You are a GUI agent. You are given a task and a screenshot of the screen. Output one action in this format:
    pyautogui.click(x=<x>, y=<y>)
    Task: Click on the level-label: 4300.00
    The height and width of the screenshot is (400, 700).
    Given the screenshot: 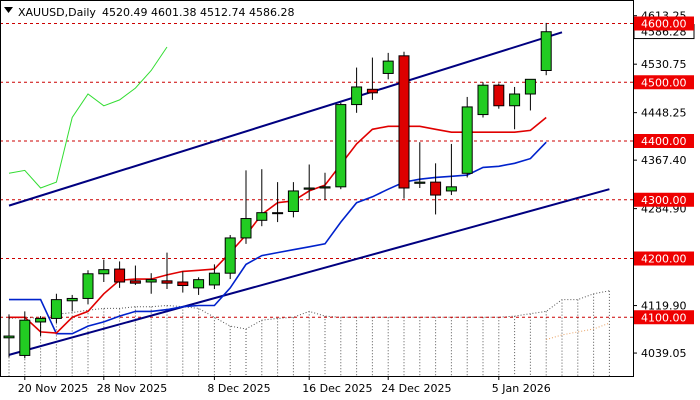 What is the action you would take?
    pyautogui.click(x=664, y=199)
    